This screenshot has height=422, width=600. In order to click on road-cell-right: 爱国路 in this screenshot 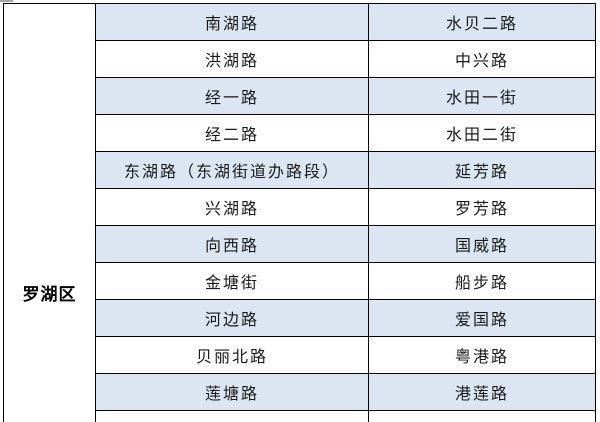, I will do `click(482, 318)`.